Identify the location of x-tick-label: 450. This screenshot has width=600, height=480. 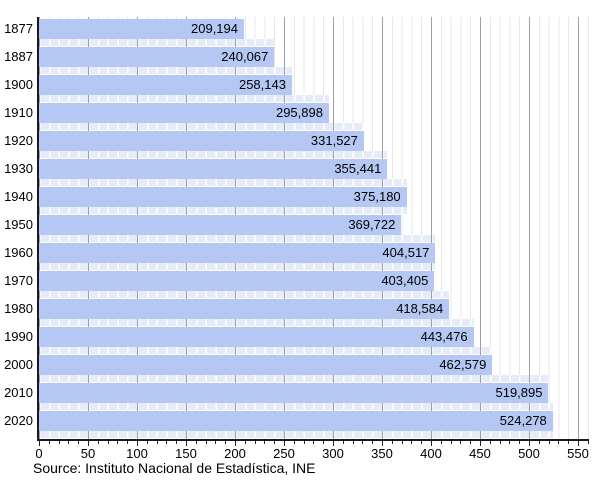
(480, 453).